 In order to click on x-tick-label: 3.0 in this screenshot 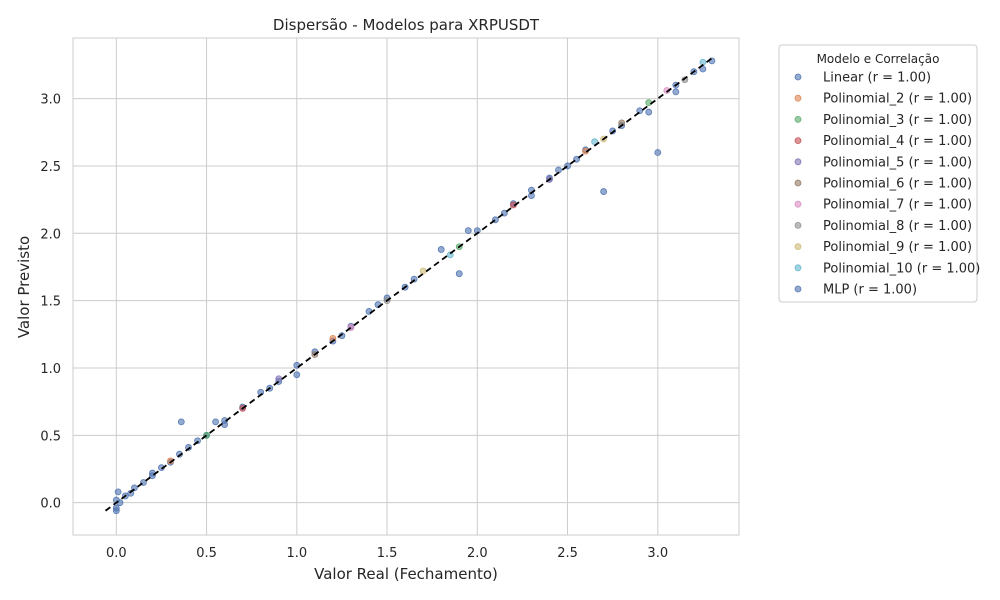, I will do `click(657, 553)`.